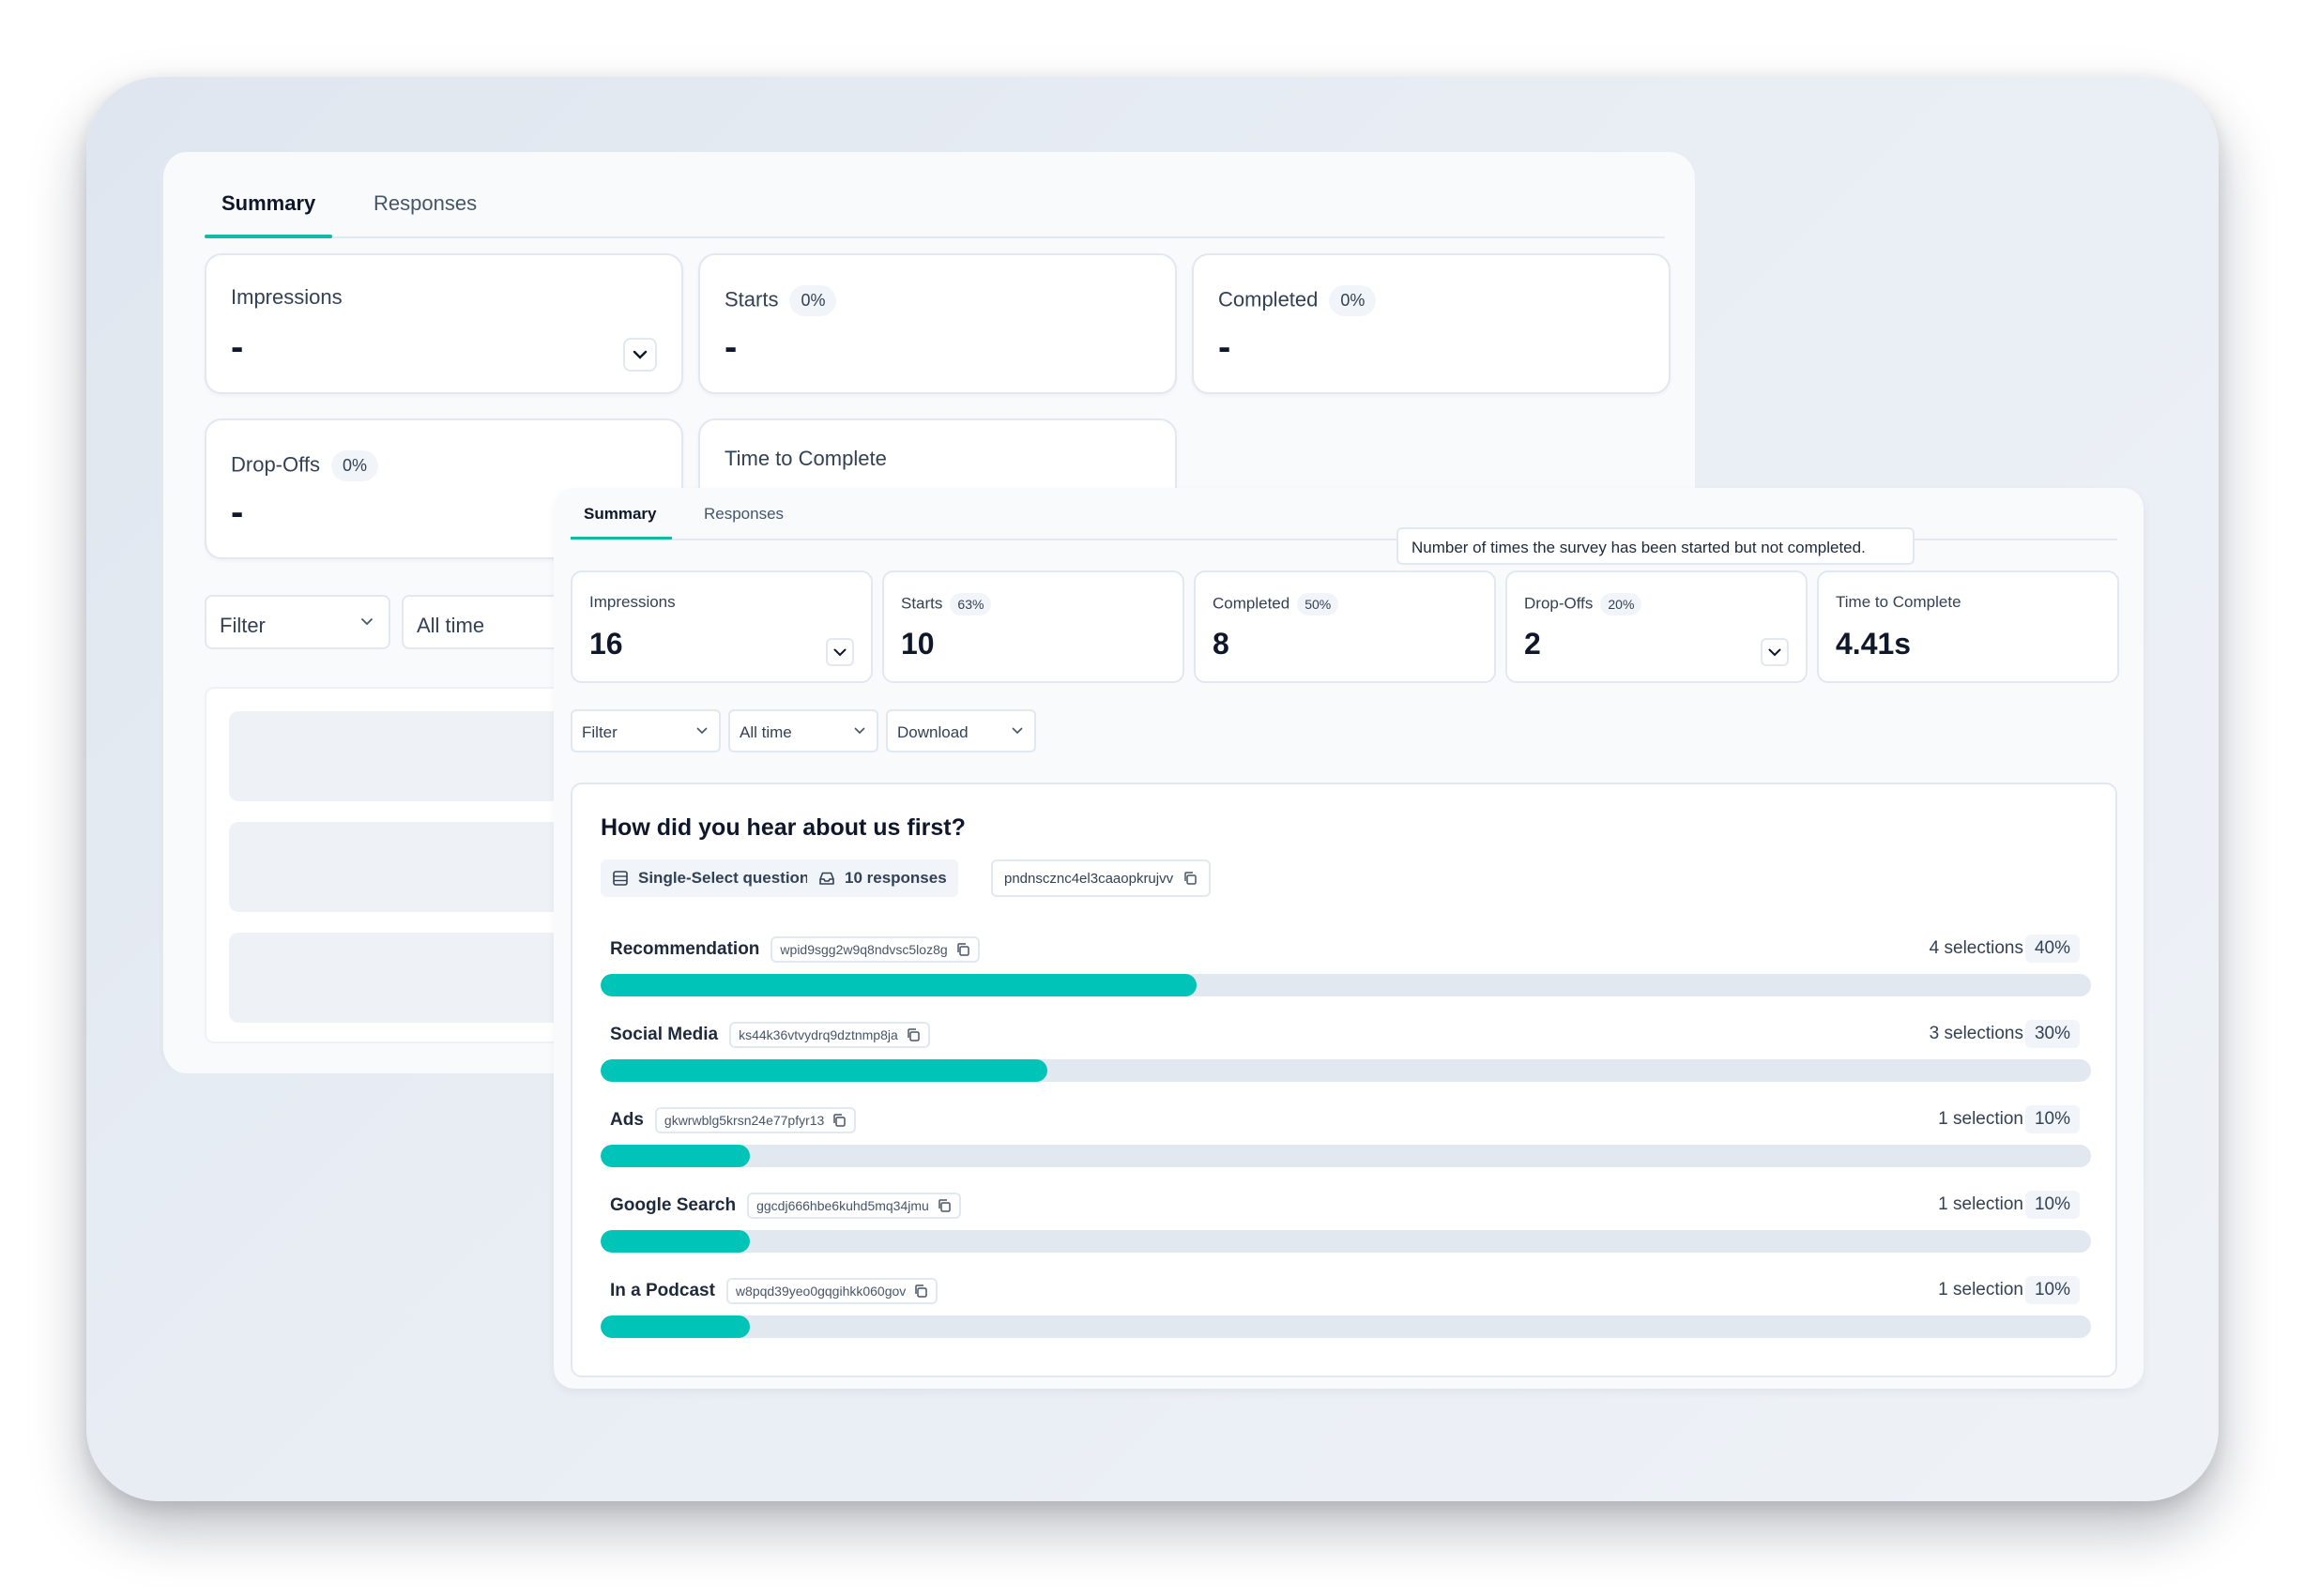 The image size is (2304, 1596). Describe the element at coordinates (673, 1205) in the screenshot. I see `option-label: Google Search` at that location.